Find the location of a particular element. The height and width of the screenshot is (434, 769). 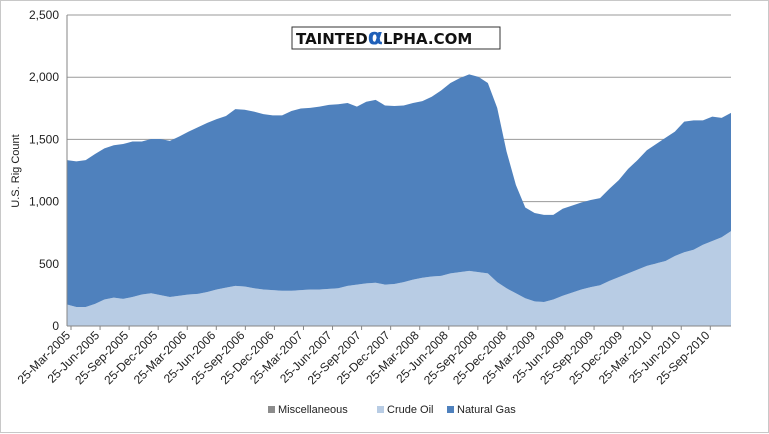

legend-label: Natural Gas is located at coordinates (486, 410).